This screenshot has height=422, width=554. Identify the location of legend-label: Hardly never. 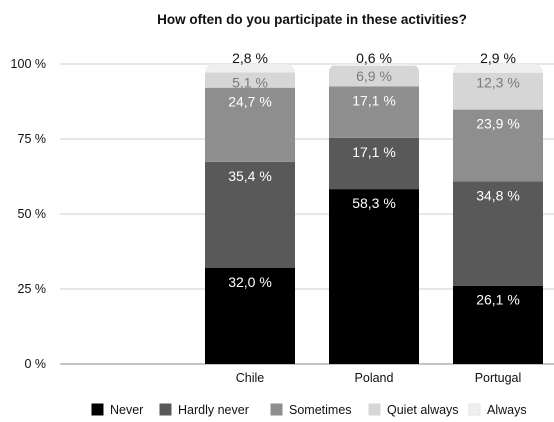
(213, 410).